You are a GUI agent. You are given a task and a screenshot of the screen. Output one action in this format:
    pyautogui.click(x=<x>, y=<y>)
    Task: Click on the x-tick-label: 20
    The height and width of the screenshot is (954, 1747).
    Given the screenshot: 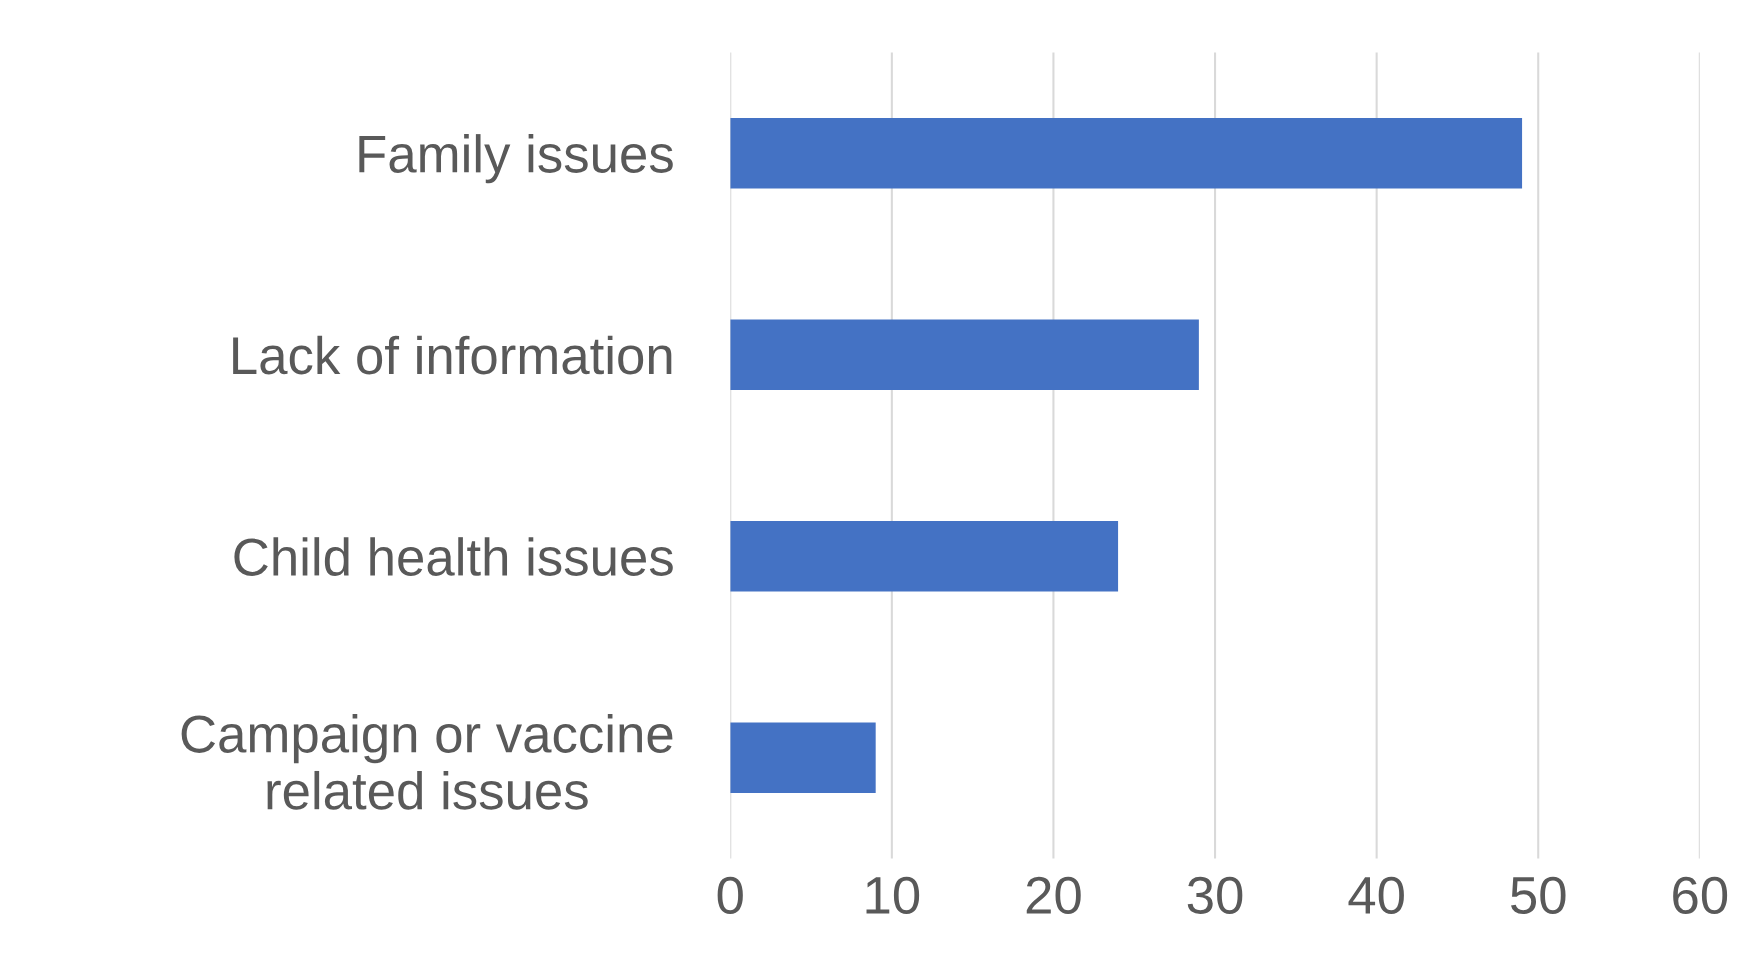 What is the action you would take?
    pyautogui.click(x=1053, y=895)
    